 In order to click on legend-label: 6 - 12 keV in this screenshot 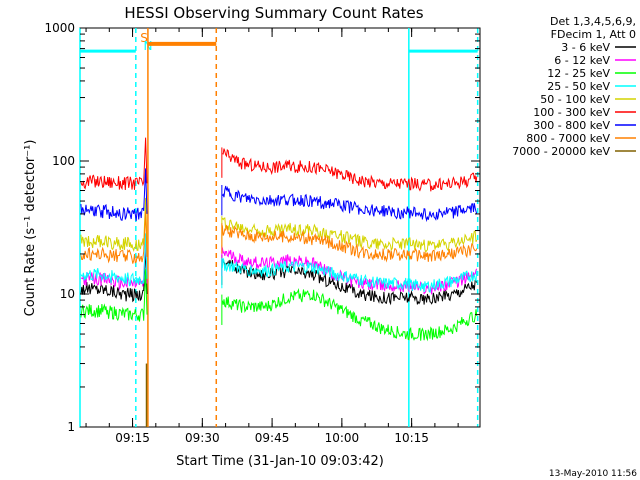, I will do `click(582, 60)`.